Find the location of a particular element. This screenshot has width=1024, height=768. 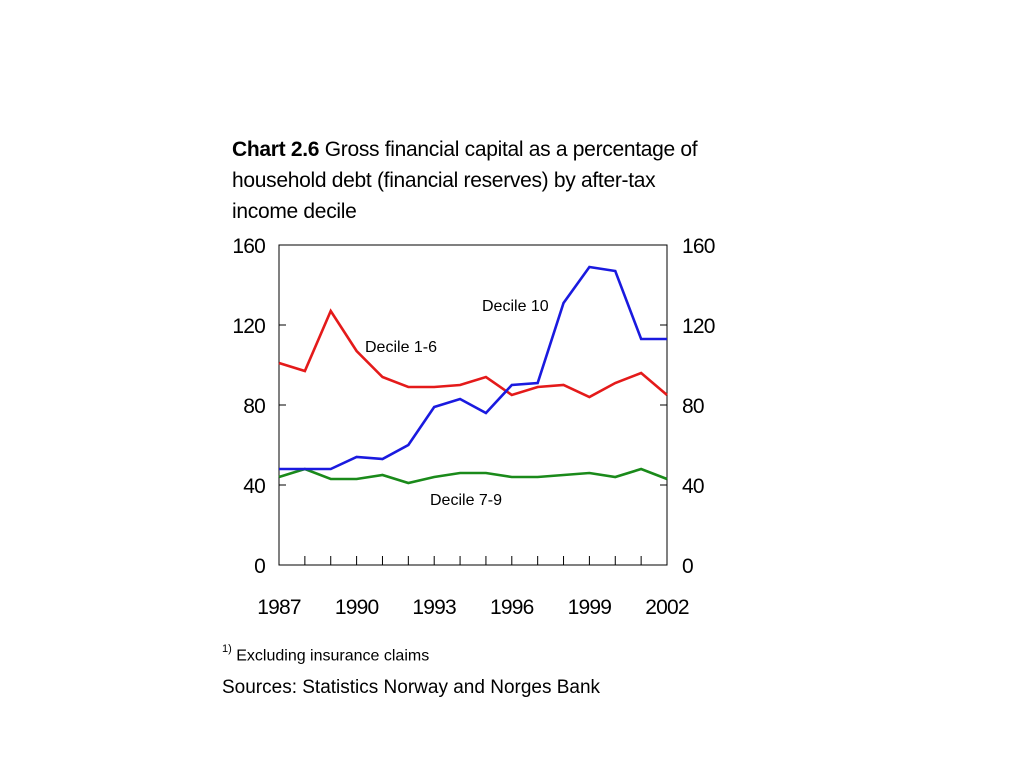

series-label-decile-1-6: Decile 1-6 is located at coordinates (401, 347).